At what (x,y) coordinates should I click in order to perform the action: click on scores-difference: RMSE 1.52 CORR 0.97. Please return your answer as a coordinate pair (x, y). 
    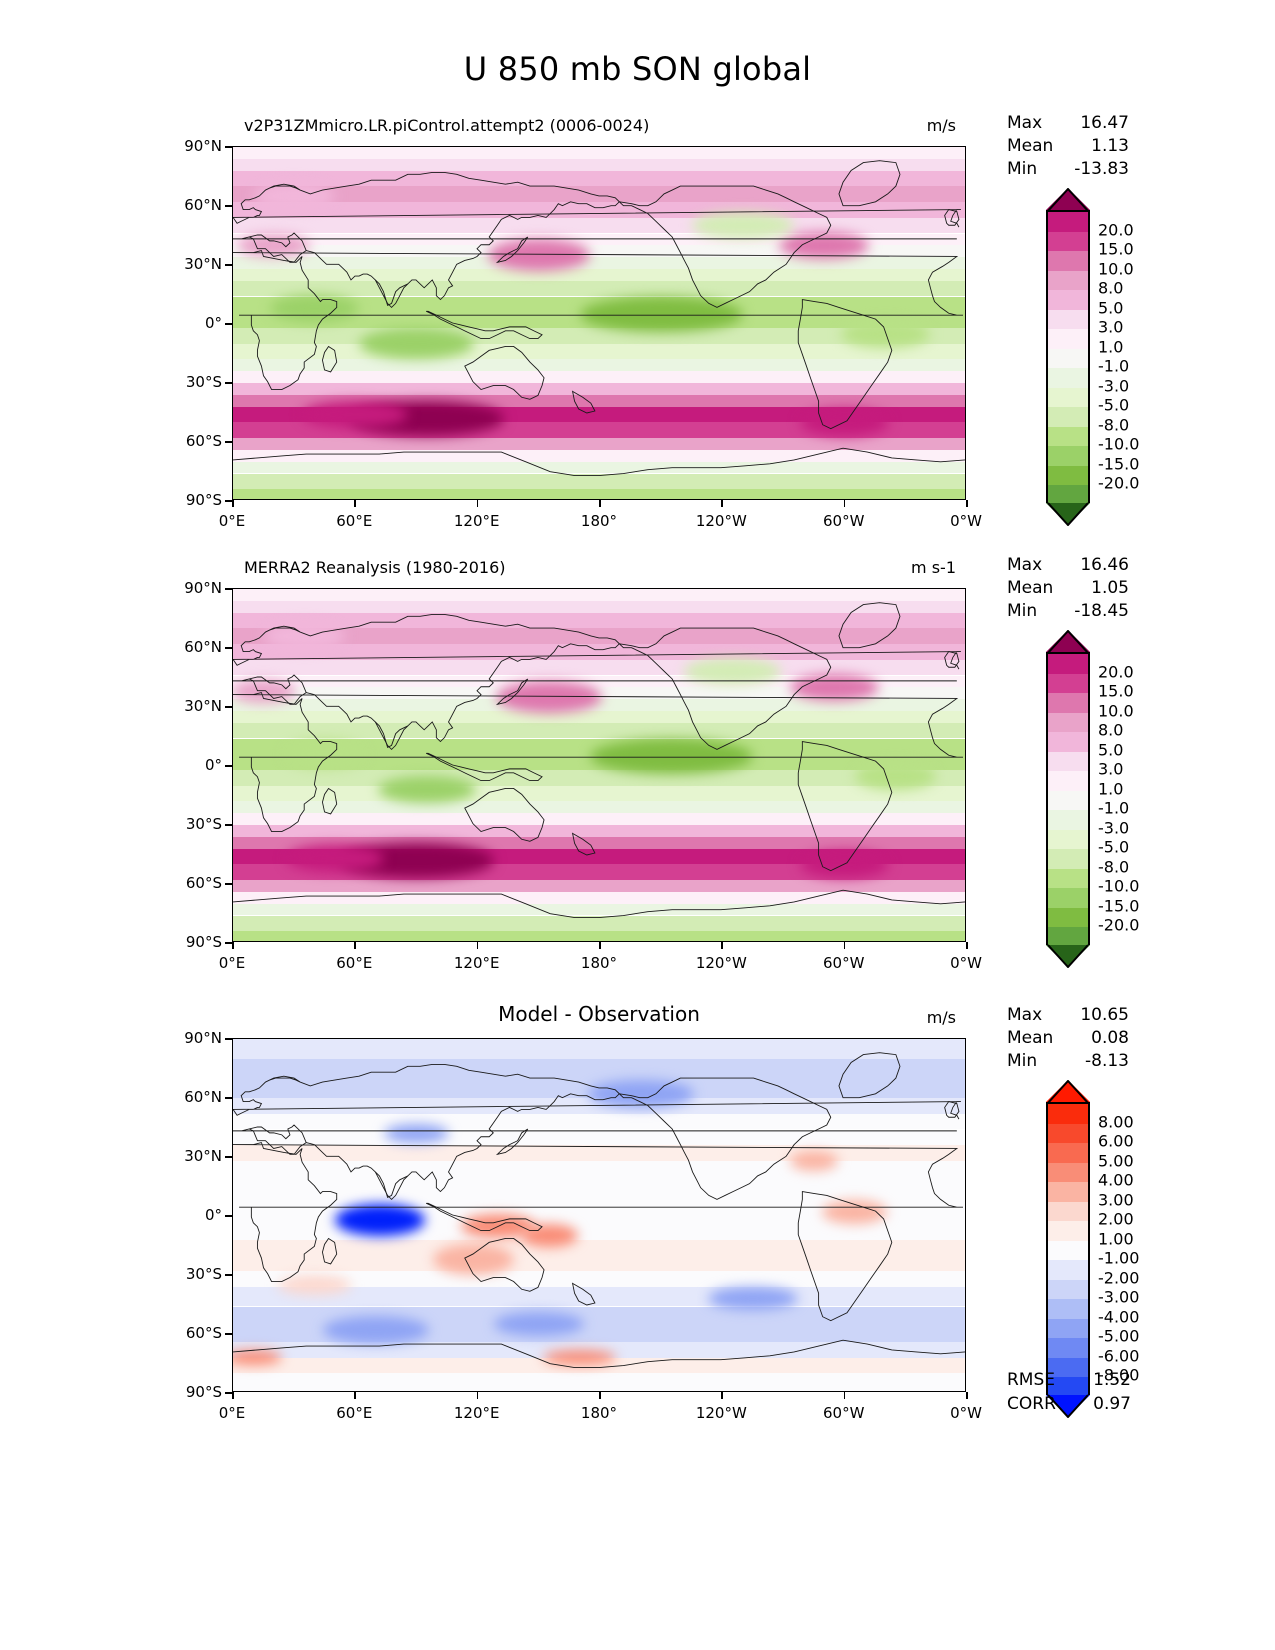
    Looking at the image, I should click on (1069, 1392).